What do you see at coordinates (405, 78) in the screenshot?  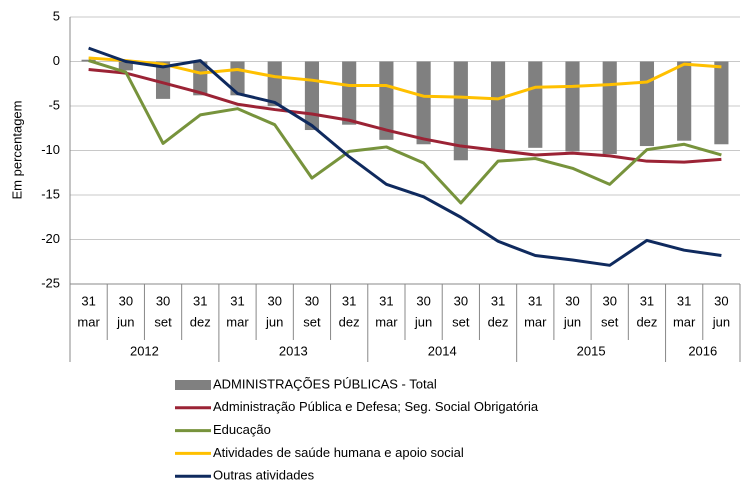 I see `line-series` at bounding box center [405, 78].